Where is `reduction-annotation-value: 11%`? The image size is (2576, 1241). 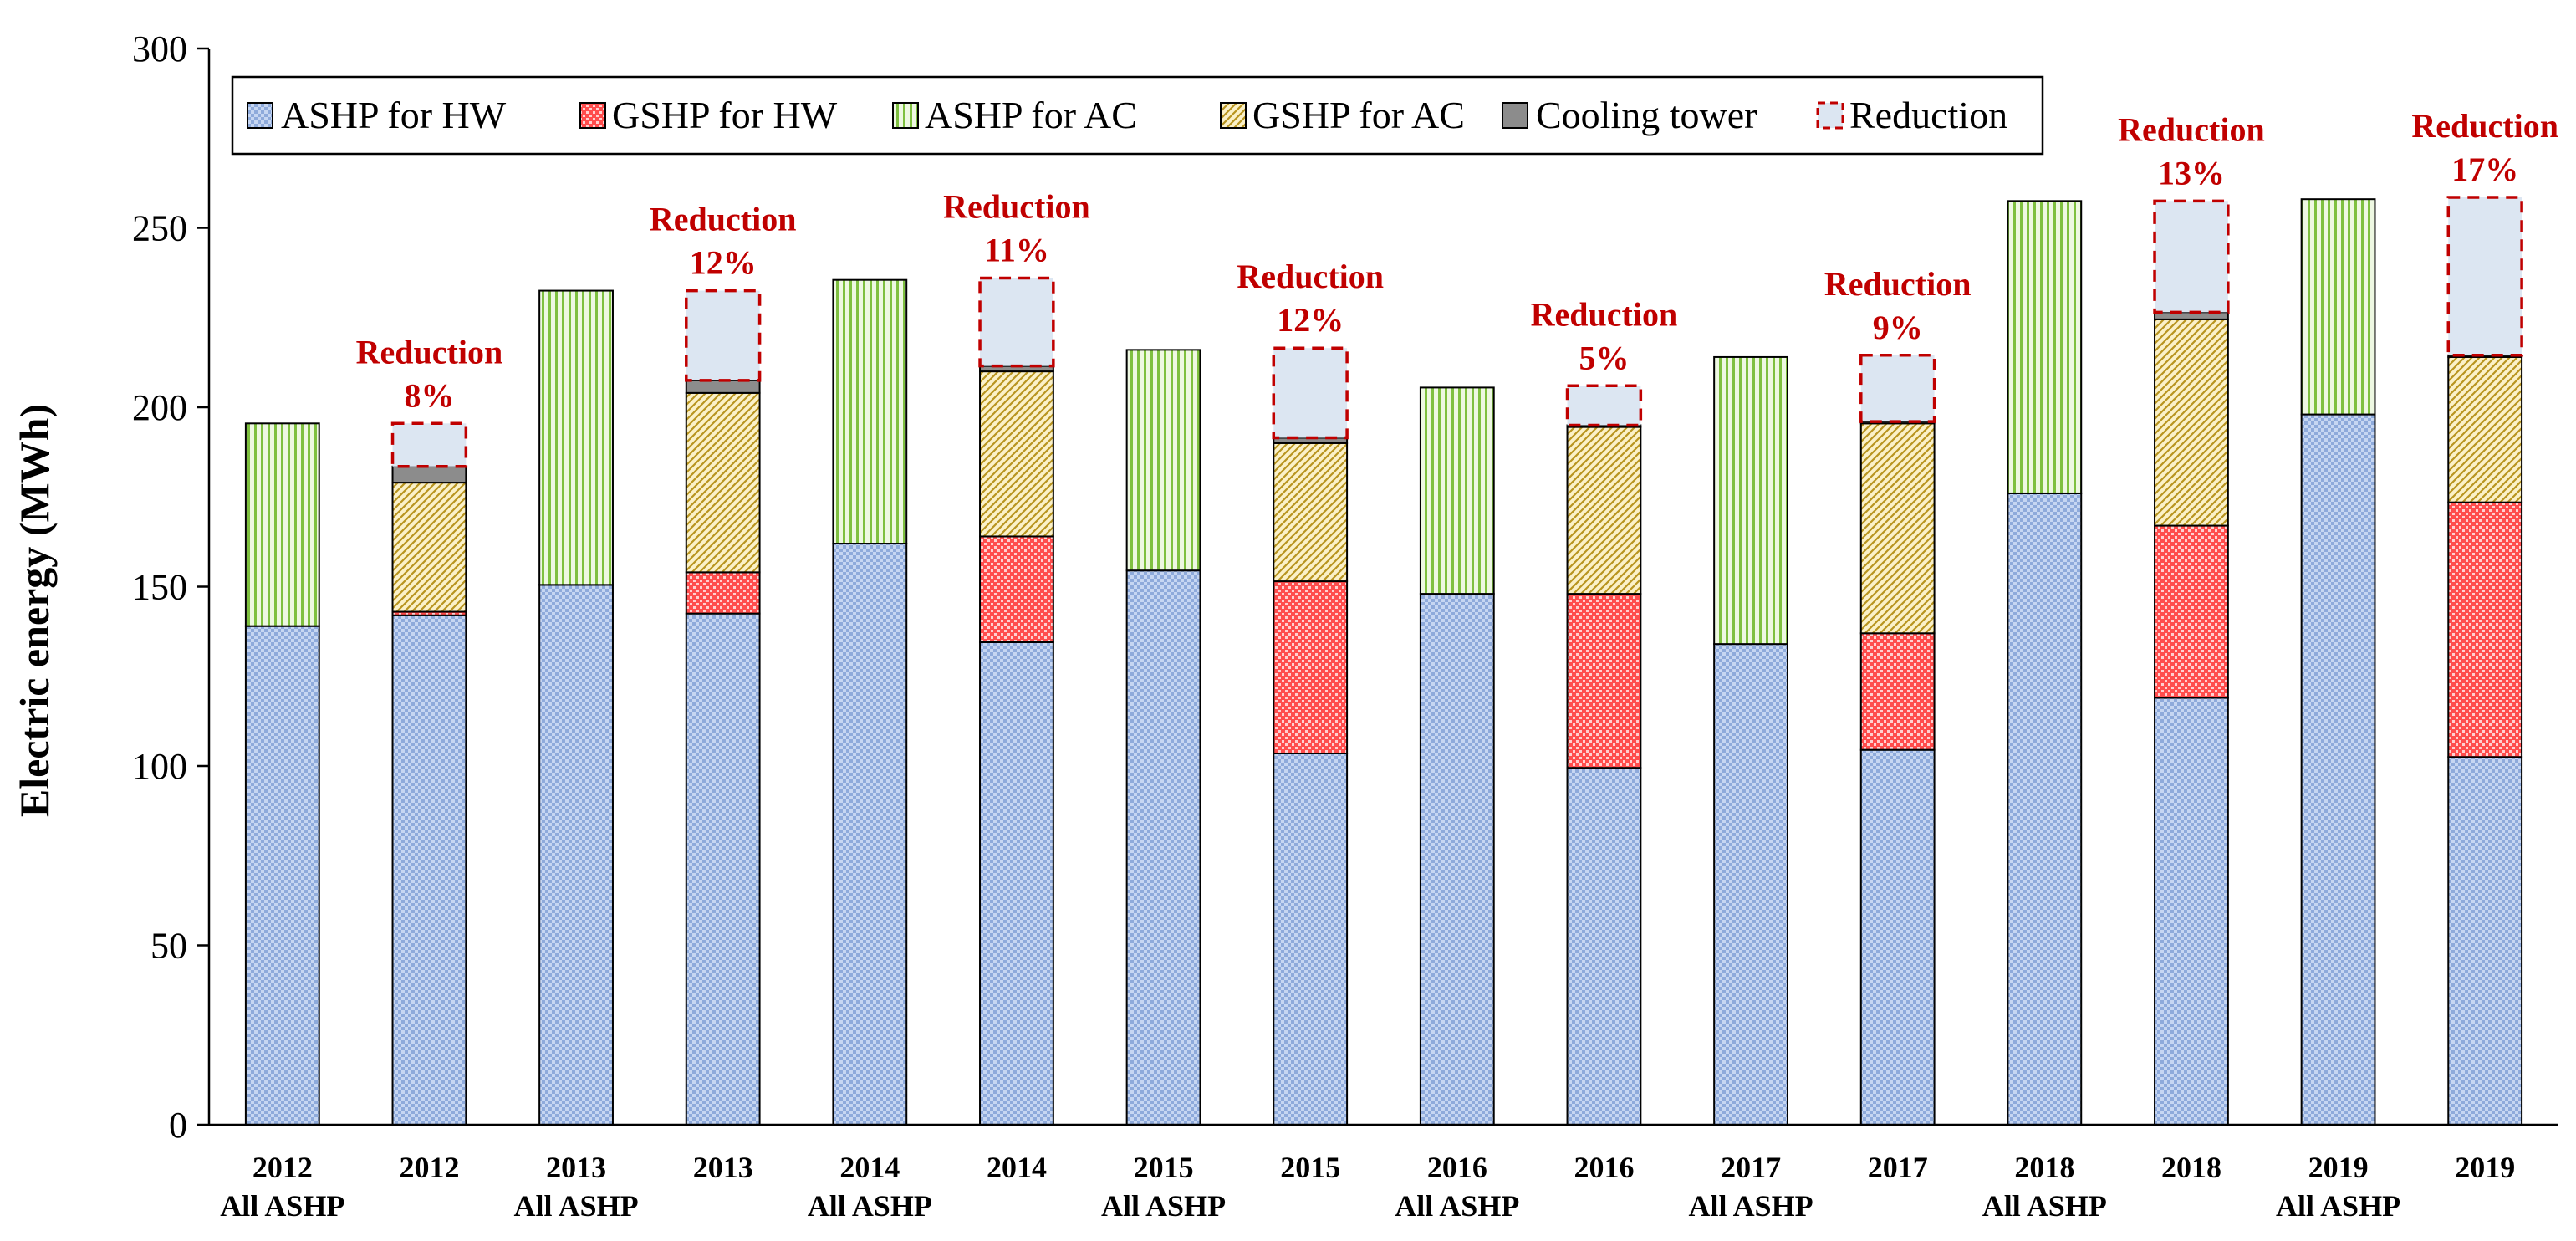
reduction-annotation-value: 11% is located at coordinates (1016, 250).